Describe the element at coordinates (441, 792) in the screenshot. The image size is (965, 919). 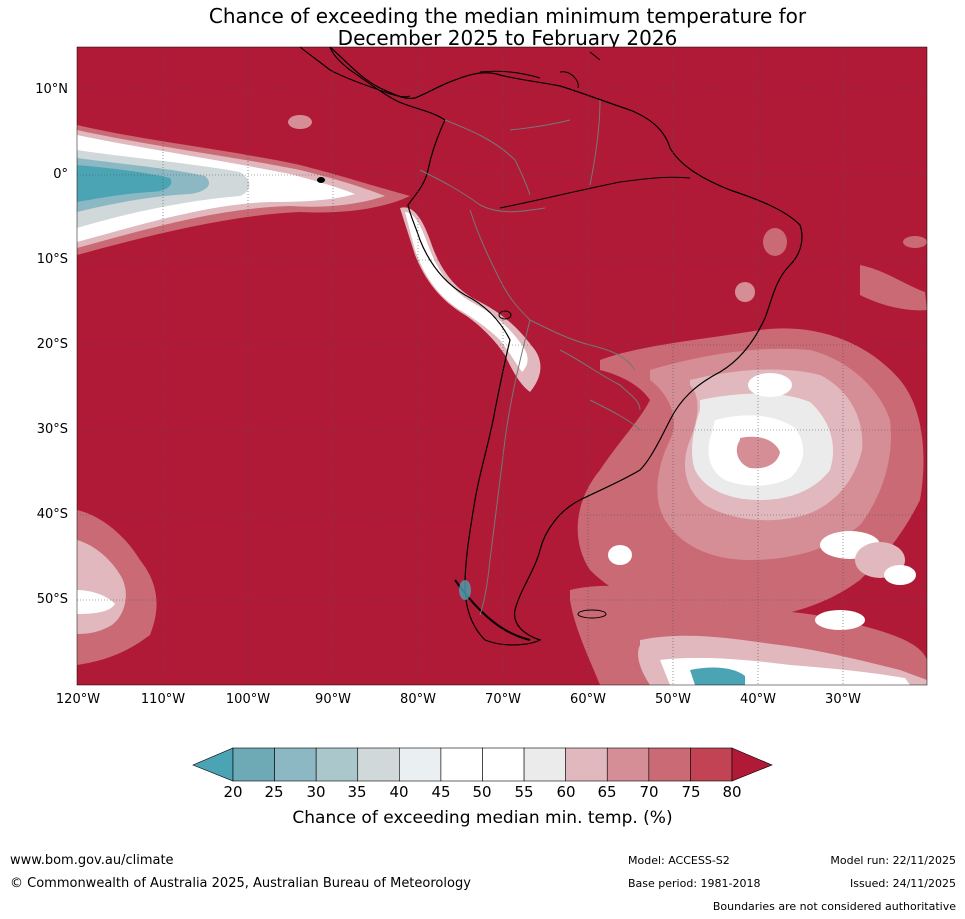
I see `colorbar-label-45: 45` at that location.